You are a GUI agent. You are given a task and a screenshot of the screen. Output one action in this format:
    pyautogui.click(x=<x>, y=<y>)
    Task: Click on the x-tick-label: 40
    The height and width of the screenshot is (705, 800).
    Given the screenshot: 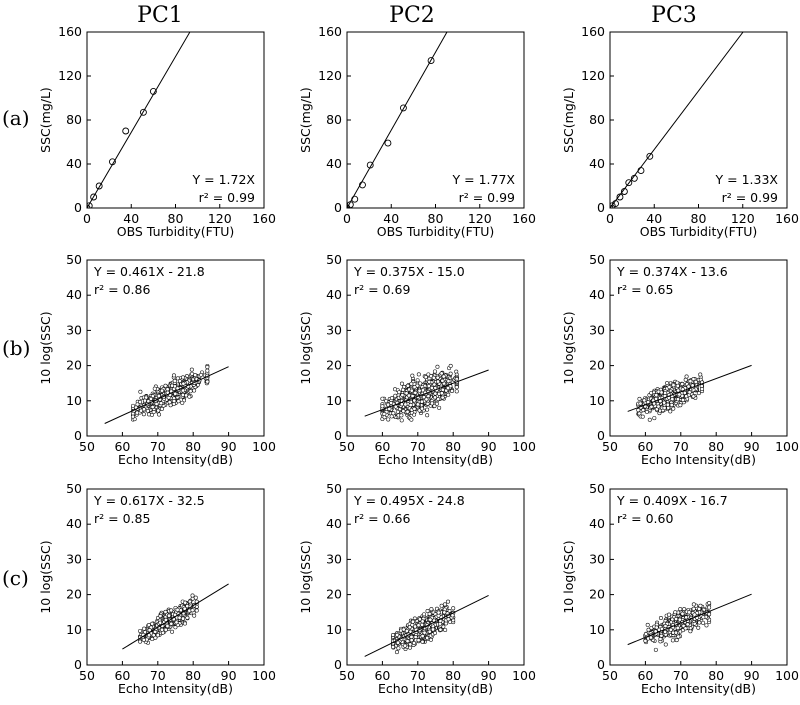 What is the action you would take?
    pyautogui.click(x=654, y=218)
    